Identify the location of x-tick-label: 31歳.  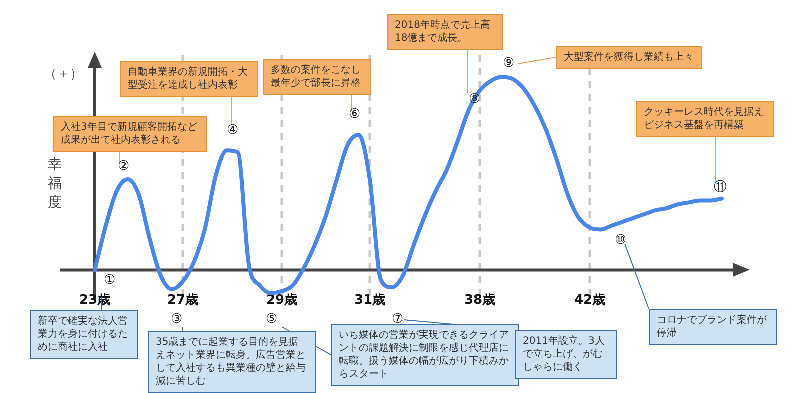
(370, 300).